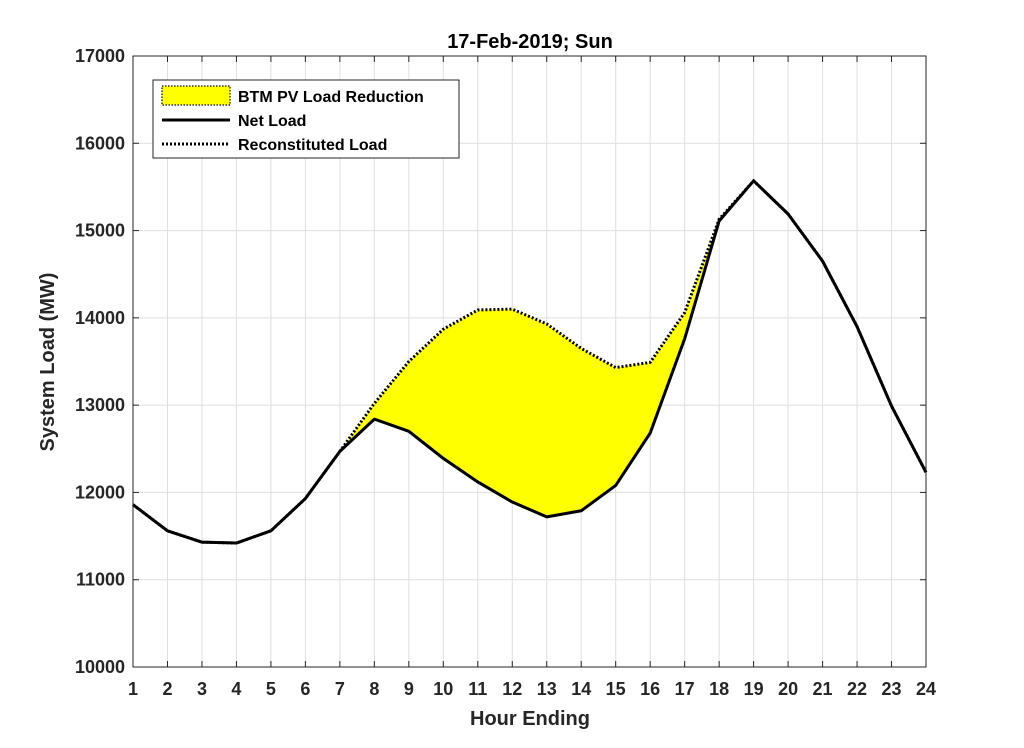  I want to click on y-tick-label: 15000, so click(100, 231).